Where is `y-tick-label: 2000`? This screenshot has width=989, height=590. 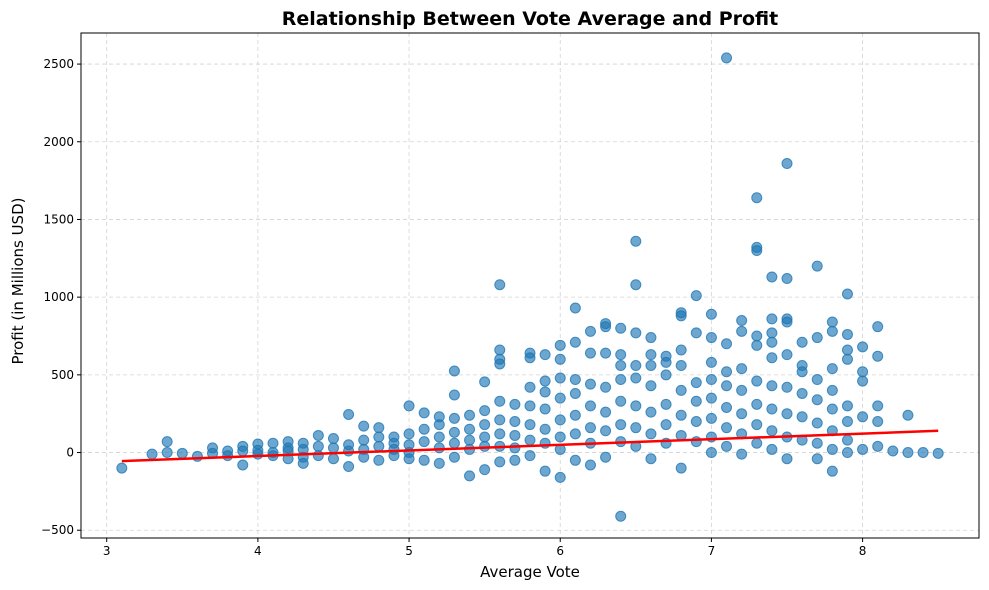 y-tick-label: 2000 is located at coordinates (58, 142).